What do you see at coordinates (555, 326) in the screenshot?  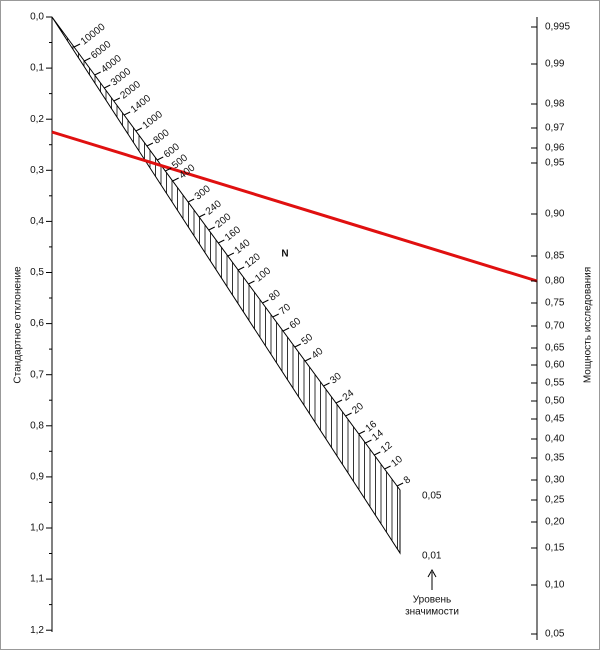 I see `right-tick-label: 0,70` at bounding box center [555, 326].